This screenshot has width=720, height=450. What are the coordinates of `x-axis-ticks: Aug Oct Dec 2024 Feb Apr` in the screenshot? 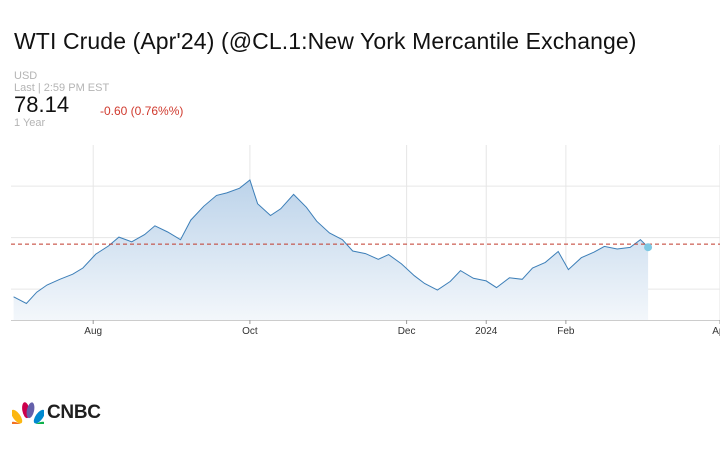 It's located at (402, 328).